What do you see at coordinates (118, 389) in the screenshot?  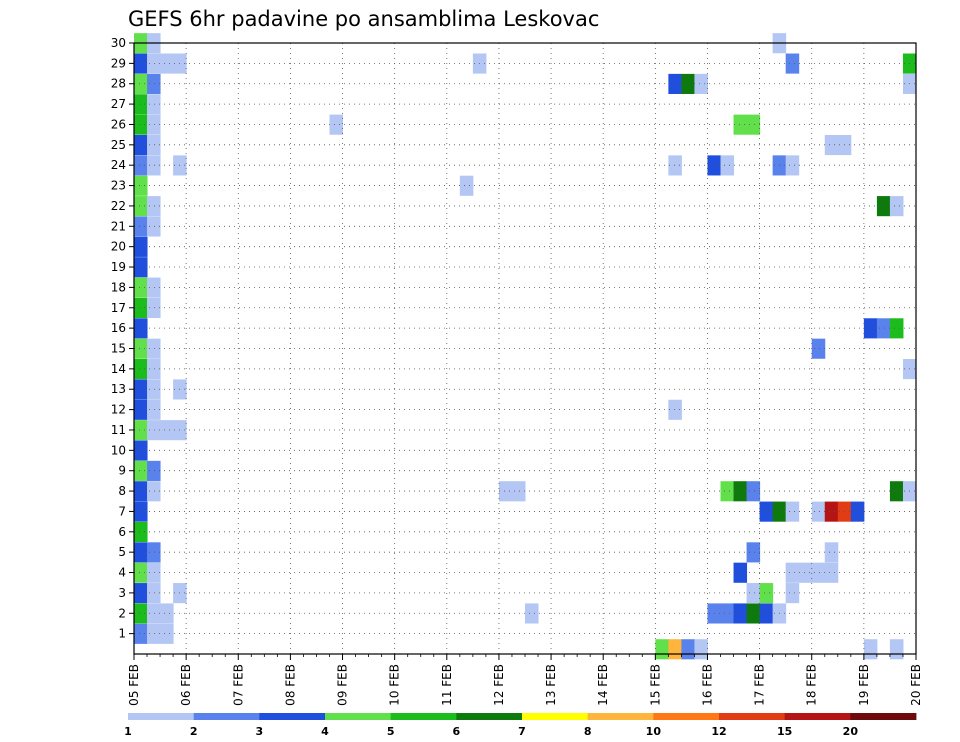 I see `y-tick-label: 13` at bounding box center [118, 389].